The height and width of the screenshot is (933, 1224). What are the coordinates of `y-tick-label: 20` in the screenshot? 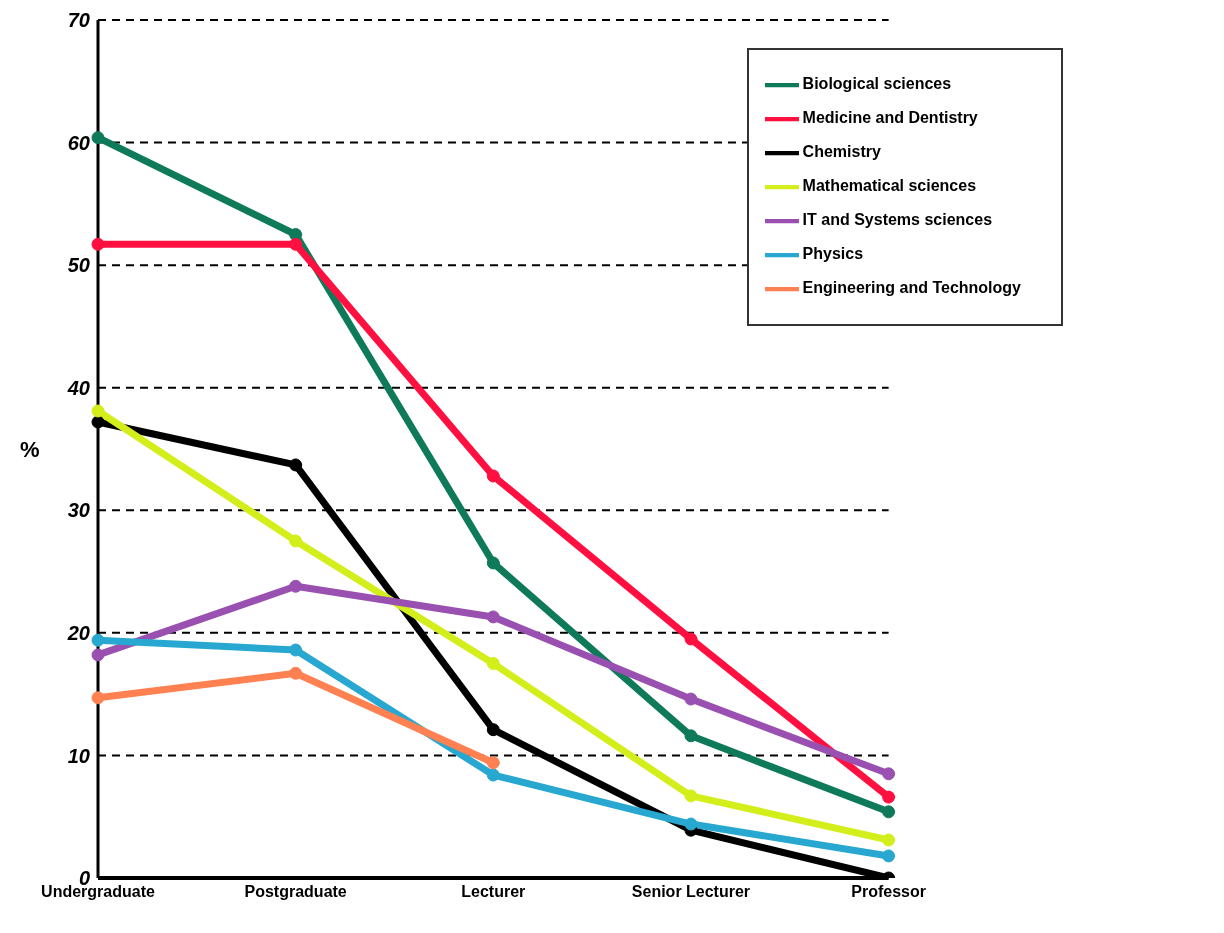 It's located at (78, 632).